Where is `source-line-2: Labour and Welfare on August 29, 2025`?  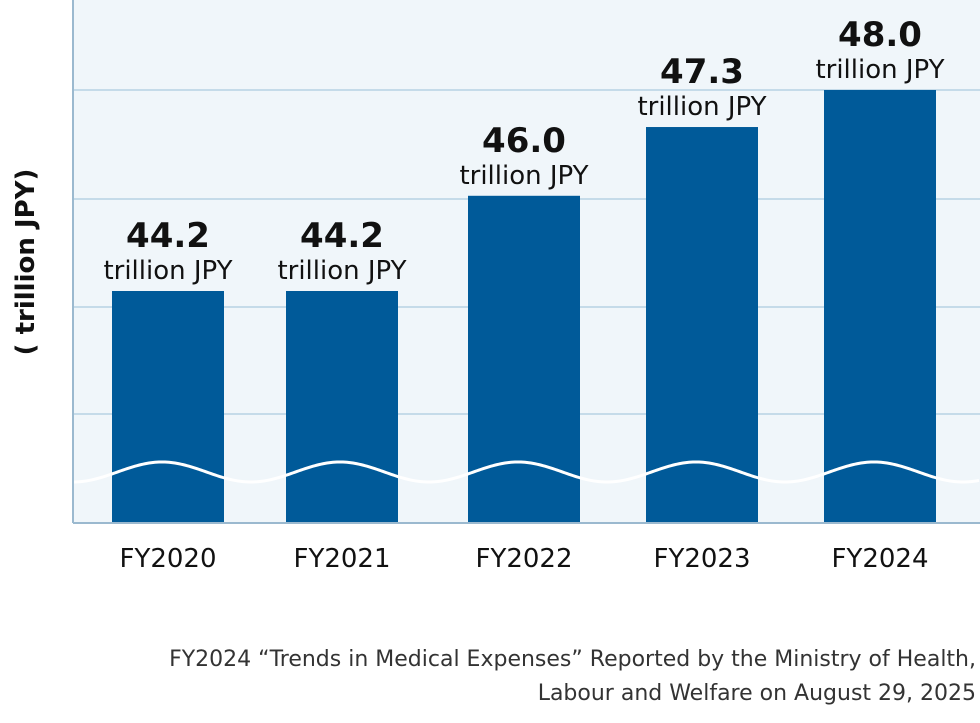
source-line-2: Labour and Welfare on August 29, 2025 is located at coordinates (756, 693).